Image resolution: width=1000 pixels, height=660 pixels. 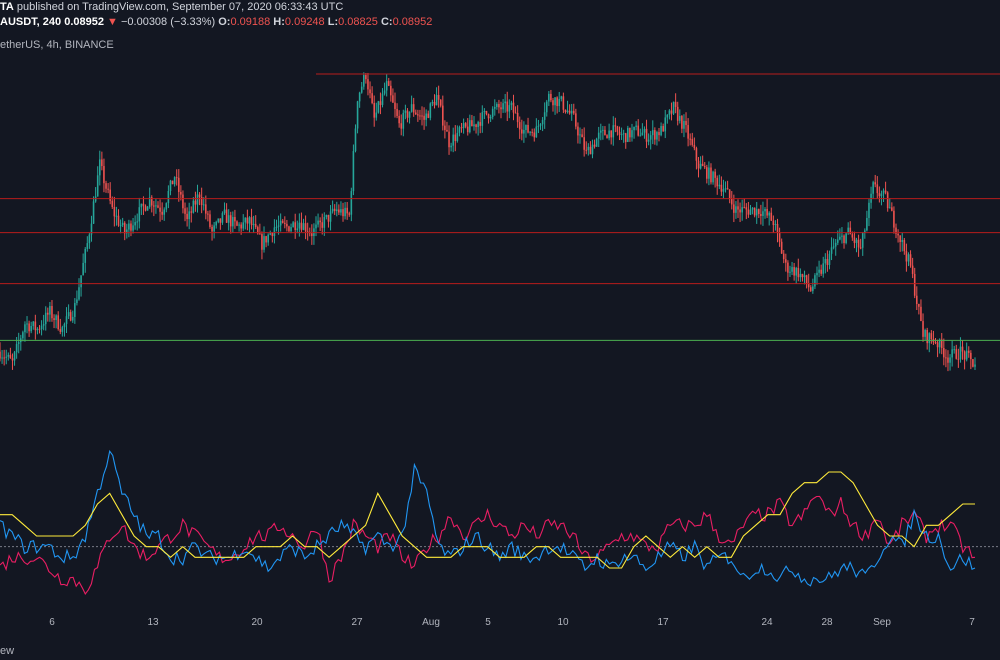 I want to click on x-tick-label: 24, so click(x=767, y=622).